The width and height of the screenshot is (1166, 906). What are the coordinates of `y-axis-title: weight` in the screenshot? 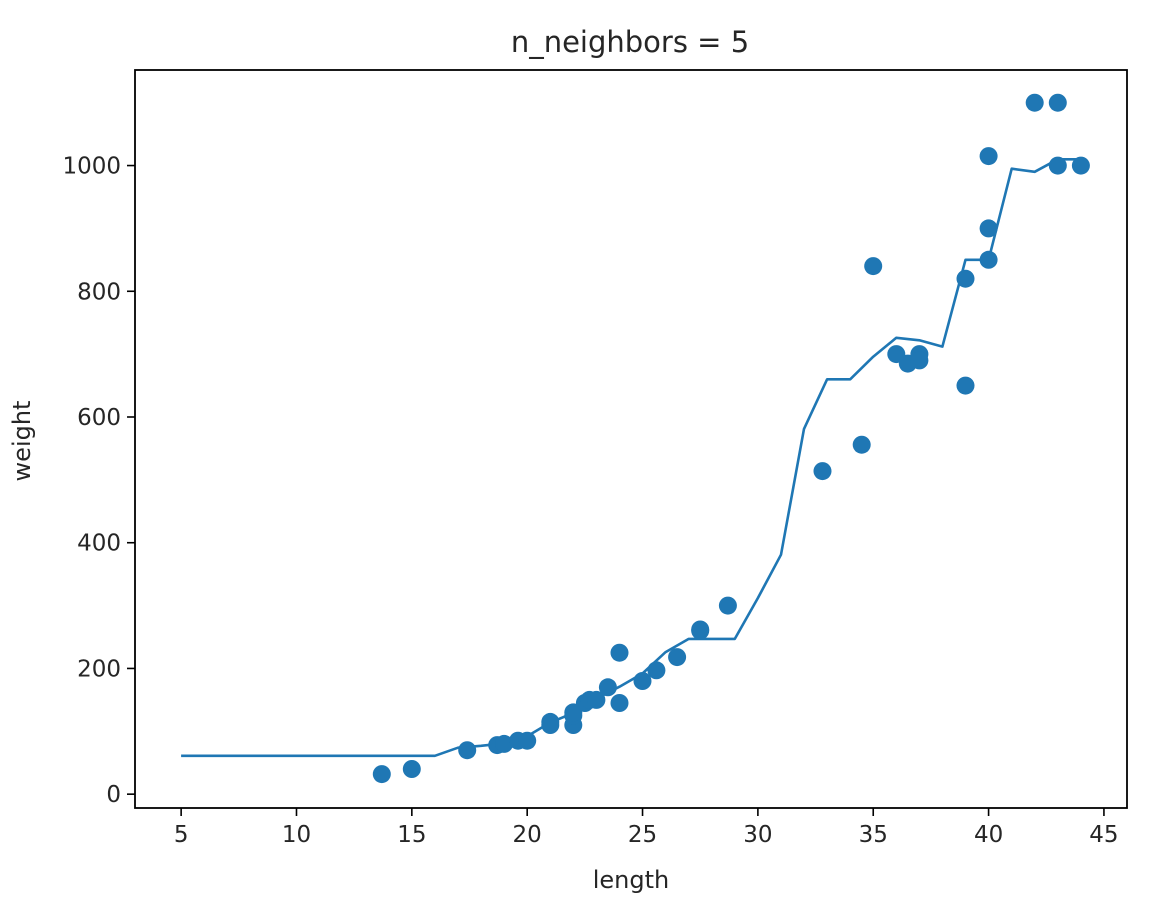 It's located at (22, 441).